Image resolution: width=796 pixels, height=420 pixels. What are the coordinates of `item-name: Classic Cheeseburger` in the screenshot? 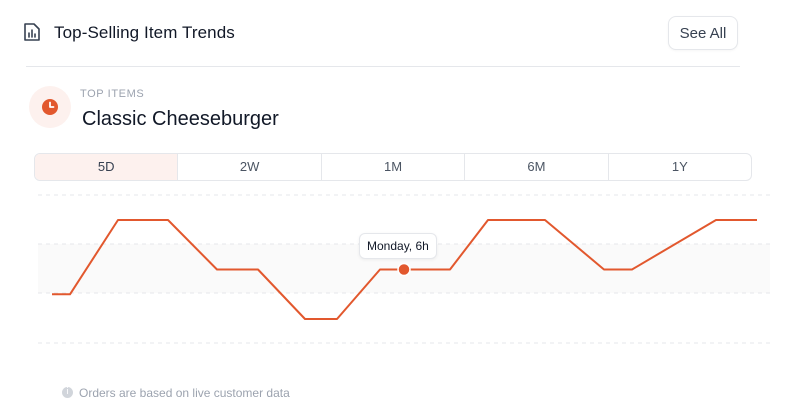 It's located at (180, 119).